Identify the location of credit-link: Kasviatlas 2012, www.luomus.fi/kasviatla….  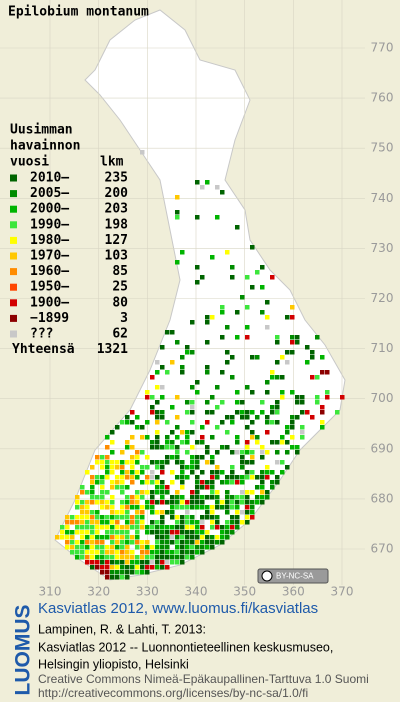
(178, 608).